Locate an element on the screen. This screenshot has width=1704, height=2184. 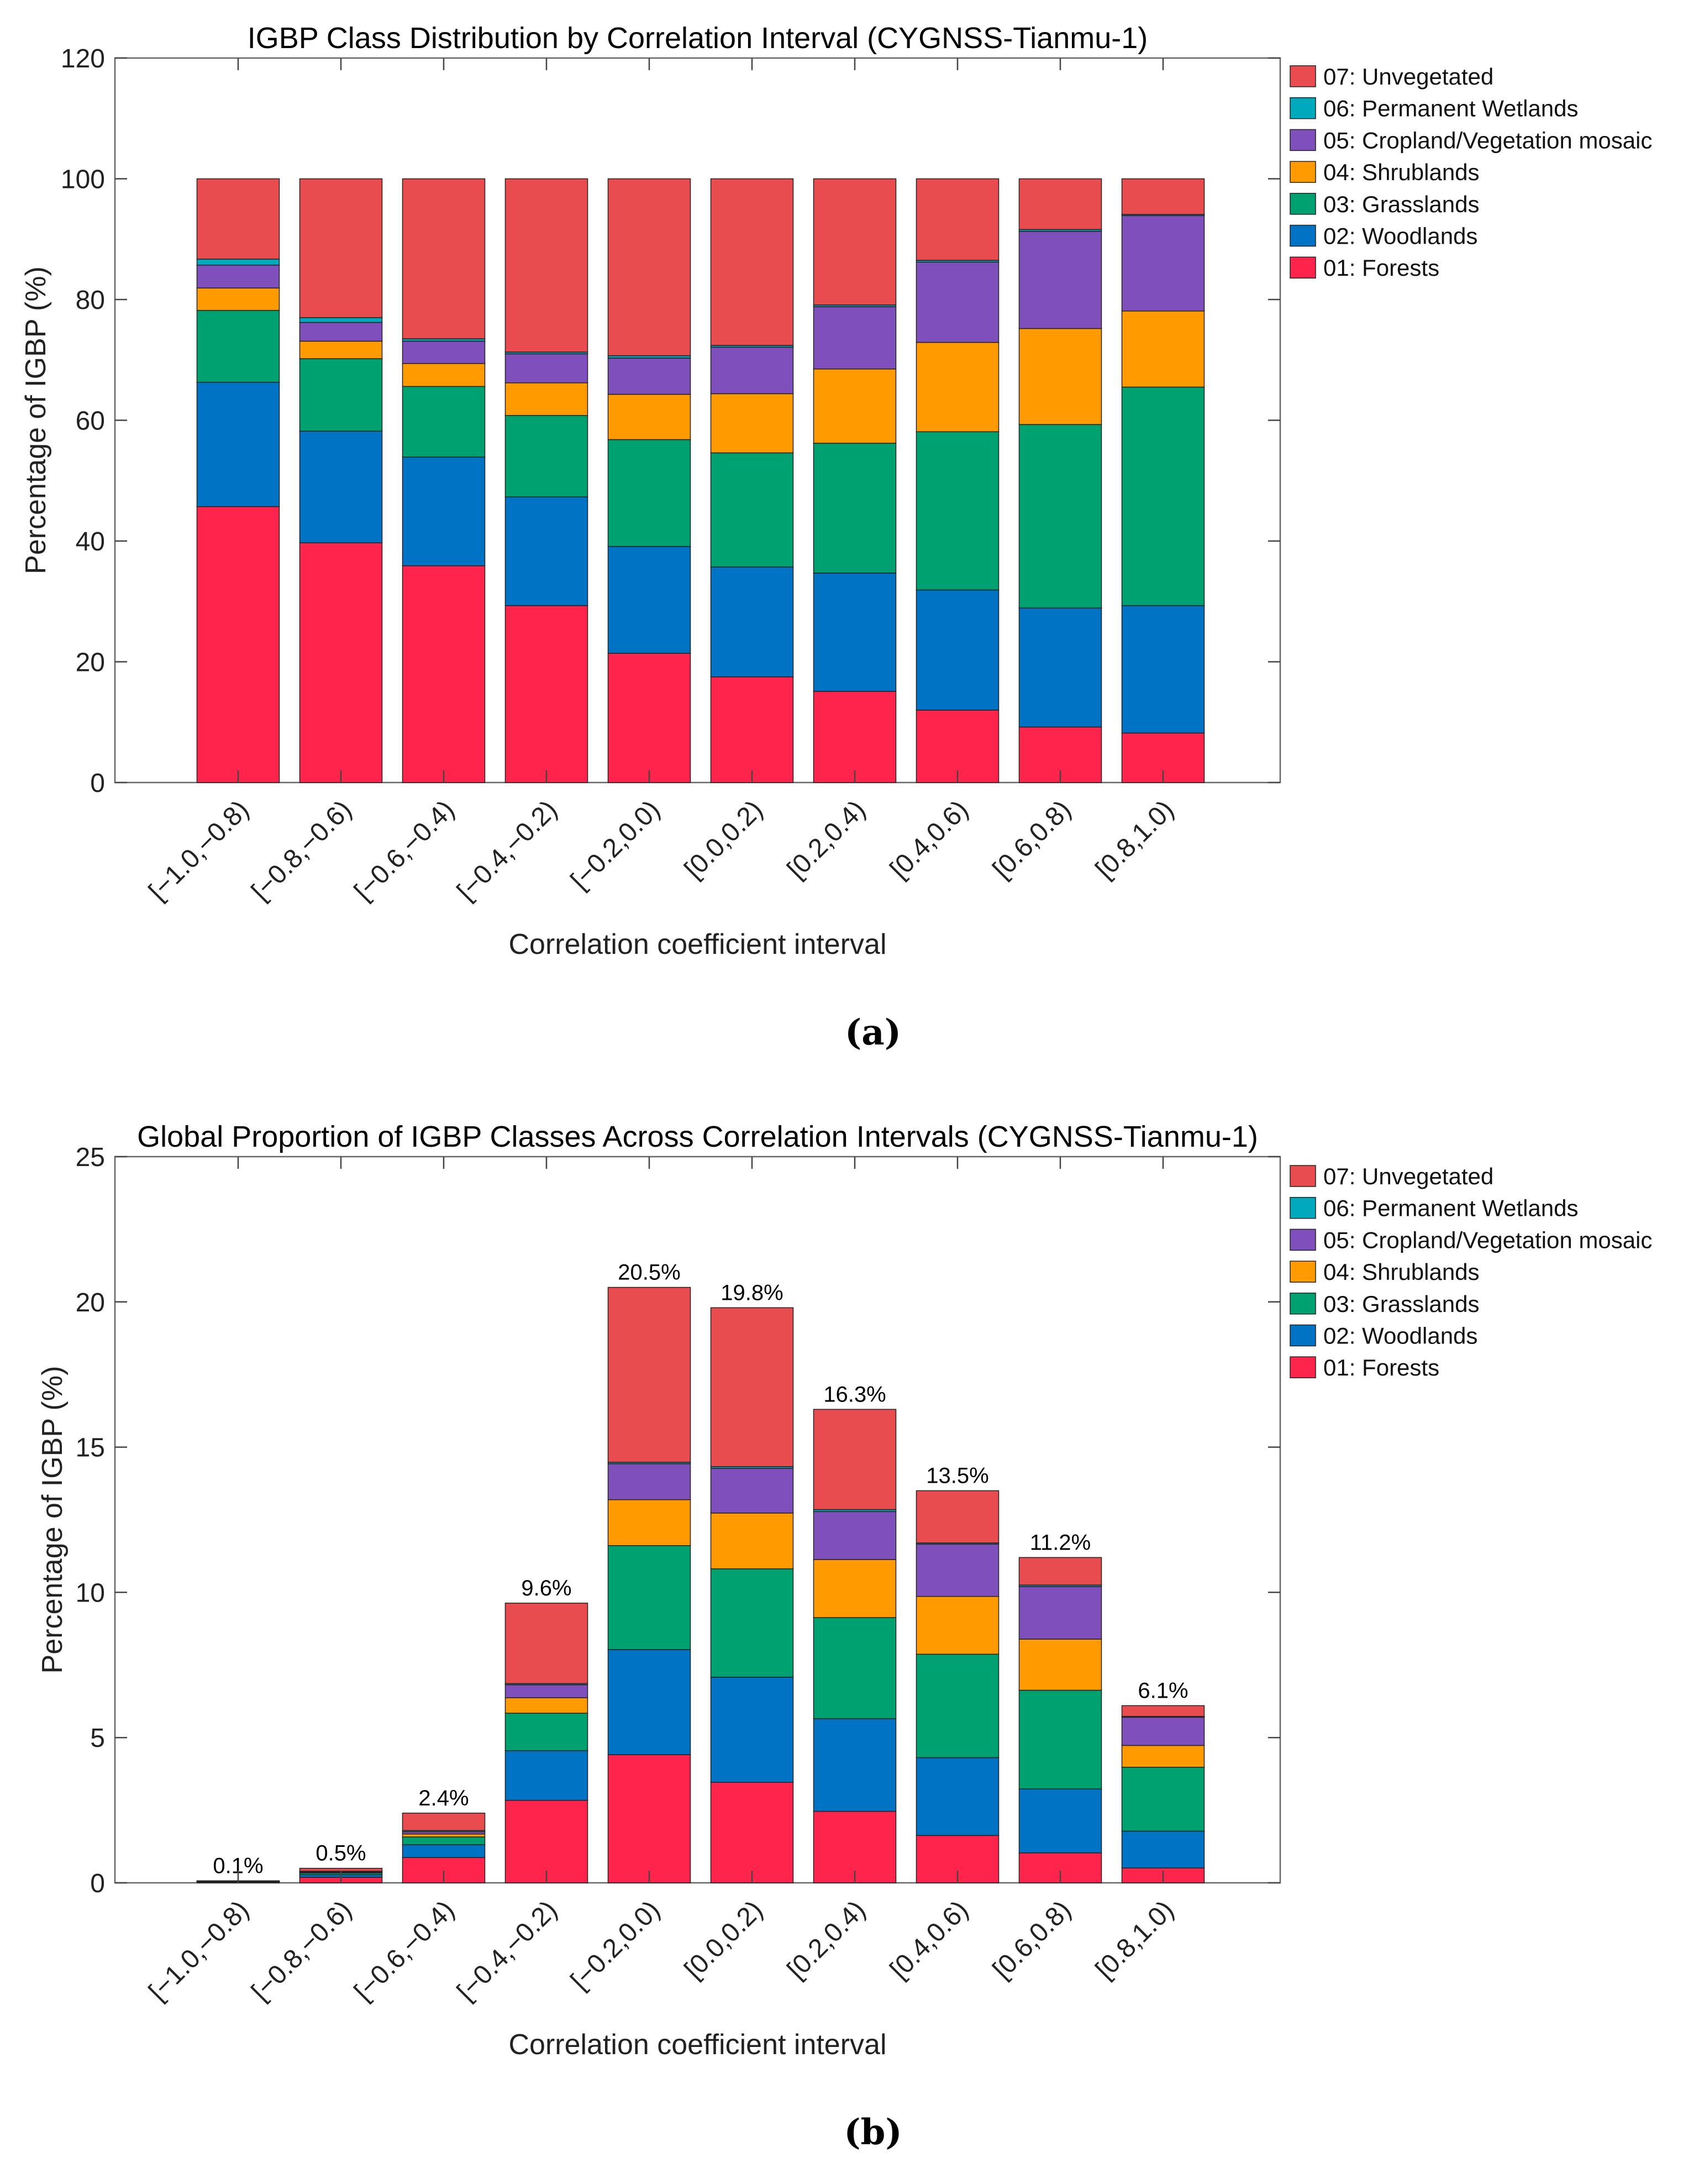
data-label: 0.5% is located at coordinates (341, 1854).